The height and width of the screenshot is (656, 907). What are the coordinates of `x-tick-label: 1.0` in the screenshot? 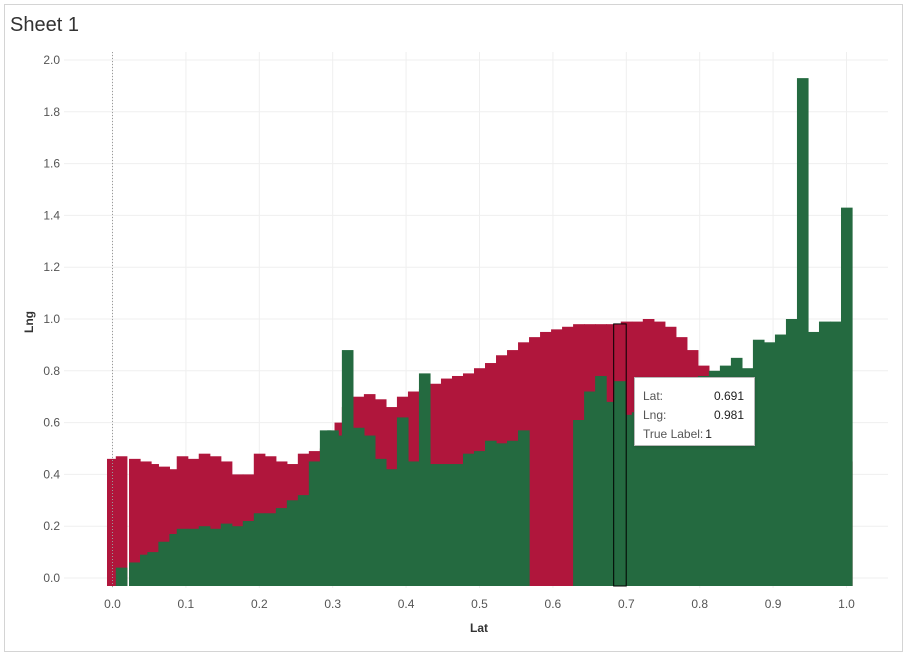 It's located at (846, 604).